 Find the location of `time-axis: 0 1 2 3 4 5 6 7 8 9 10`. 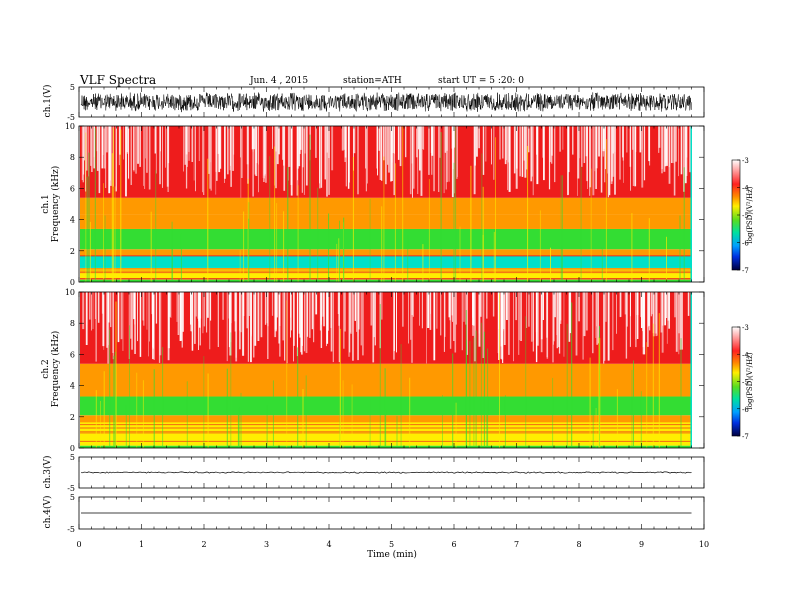

time-axis: 0 1 2 3 4 5 6 7 8 9 10 is located at coordinates (392, 544).